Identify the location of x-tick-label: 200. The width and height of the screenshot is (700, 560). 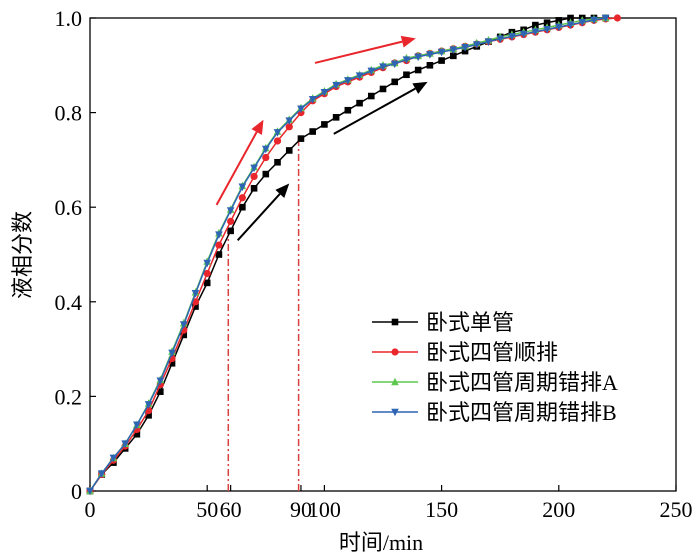
(558, 509).